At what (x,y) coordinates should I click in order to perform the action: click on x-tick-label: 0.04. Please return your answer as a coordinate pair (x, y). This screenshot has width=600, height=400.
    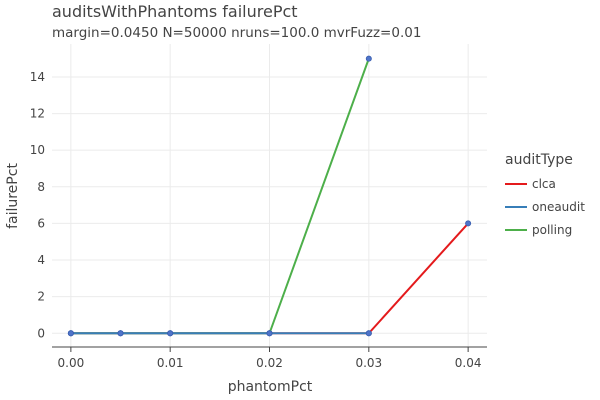
    Looking at the image, I should click on (468, 363).